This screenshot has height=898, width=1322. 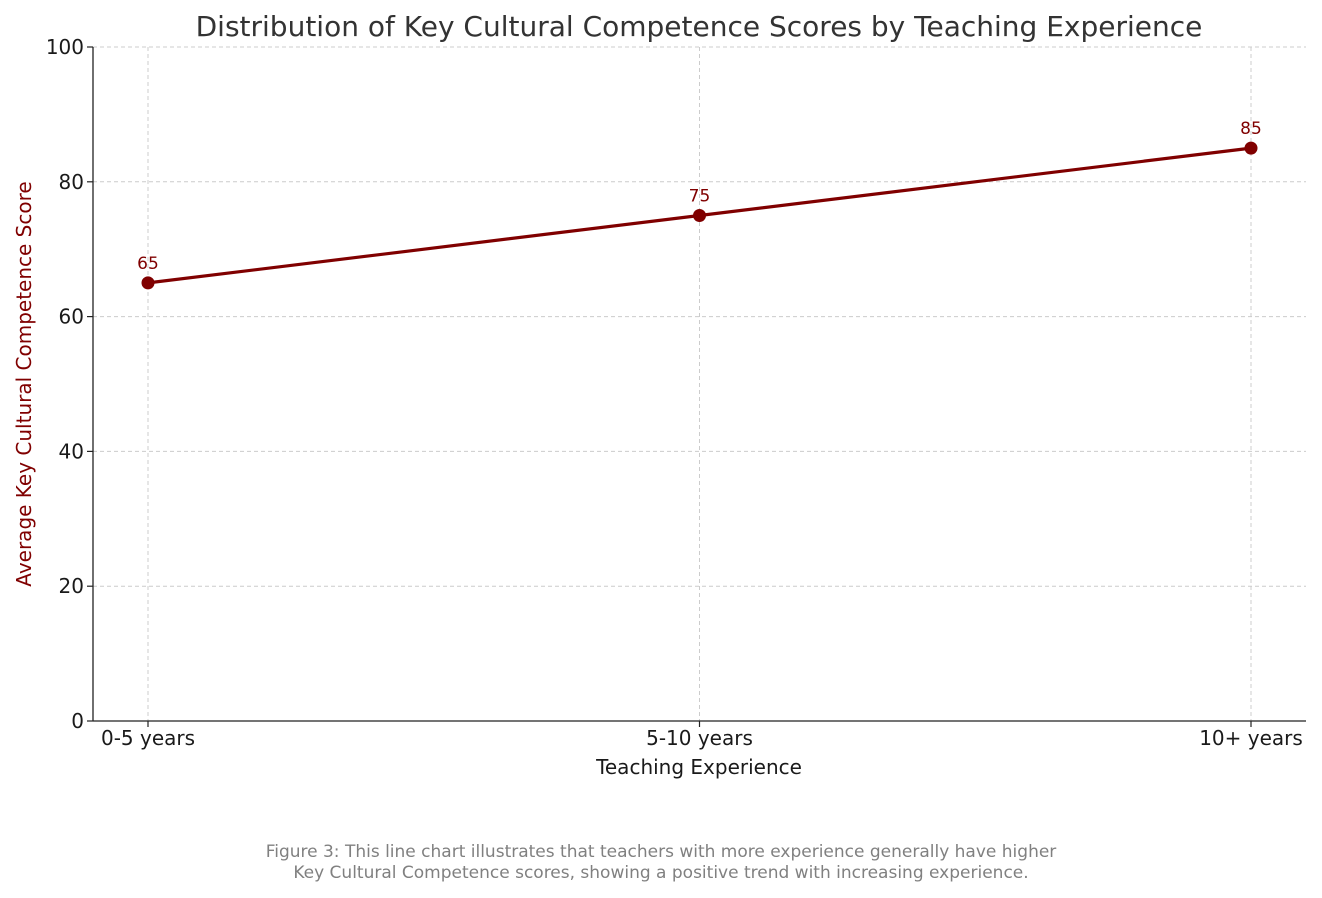 I want to click on x-axis-ticks: 0-5 years 5-10 years 10+ years, so click(x=702, y=735).